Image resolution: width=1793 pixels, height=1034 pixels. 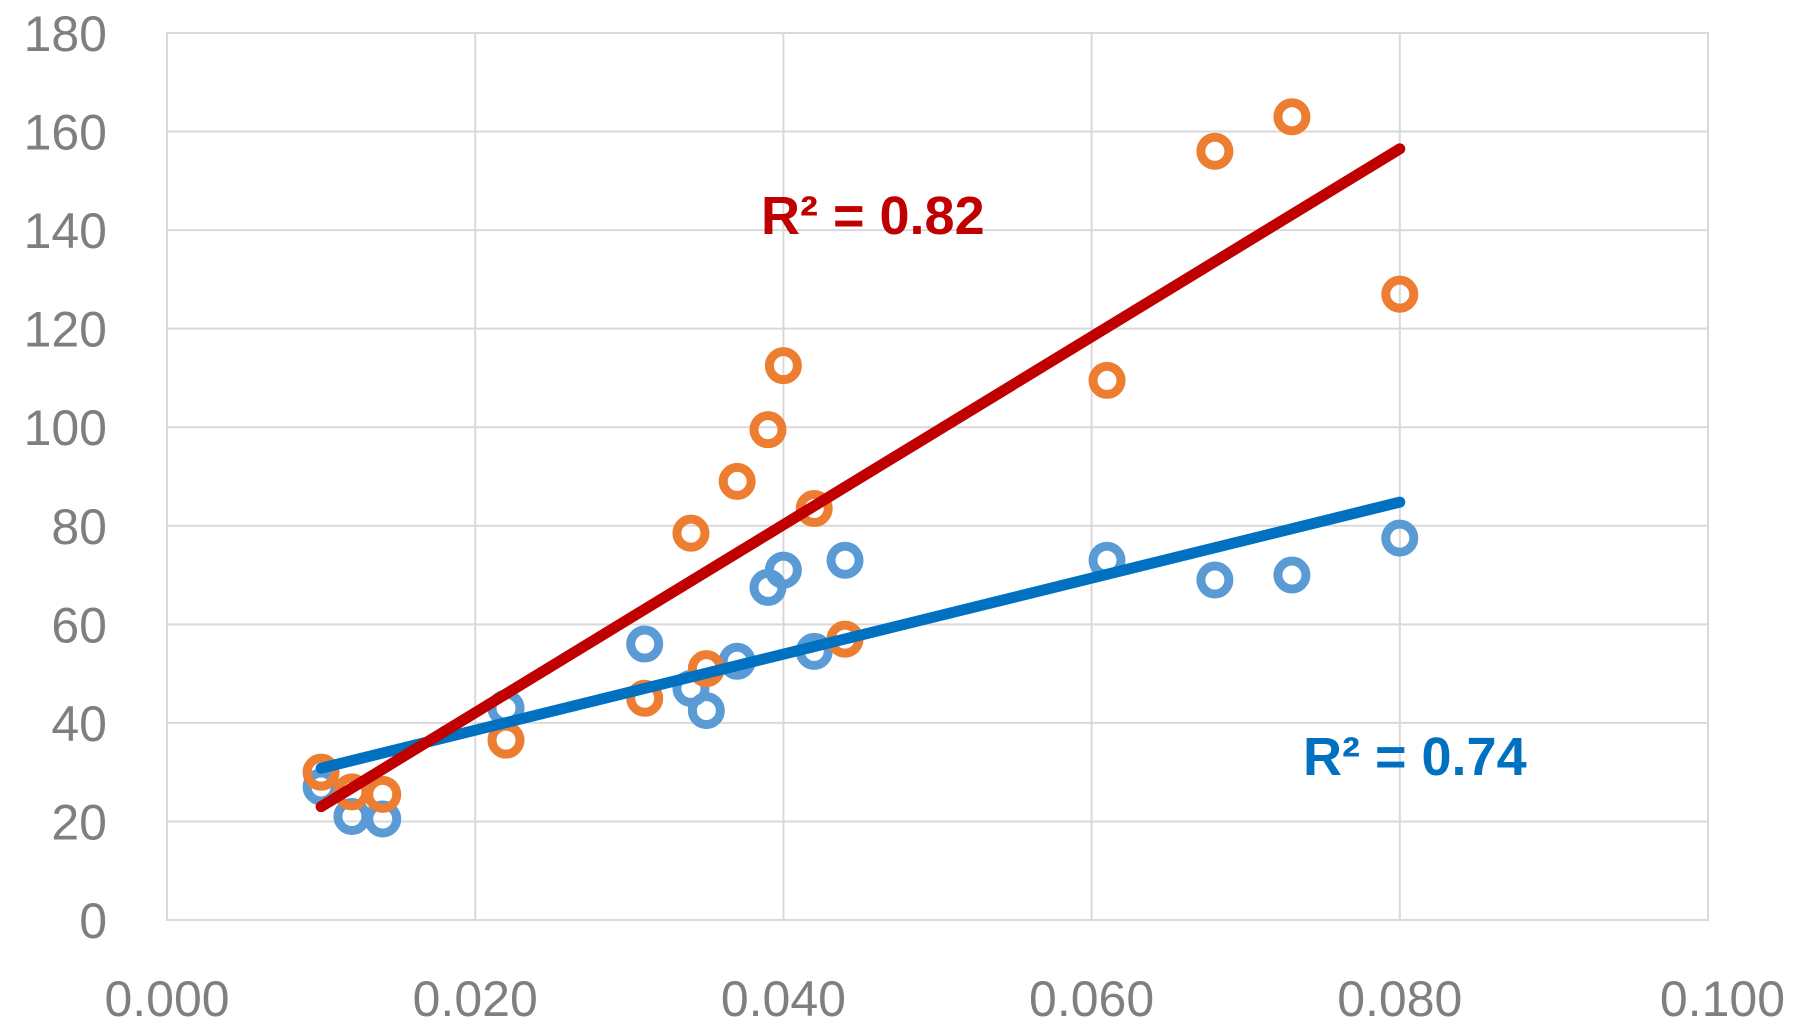 What do you see at coordinates (65, 428) in the screenshot?
I see `y-tick-label: 100` at bounding box center [65, 428].